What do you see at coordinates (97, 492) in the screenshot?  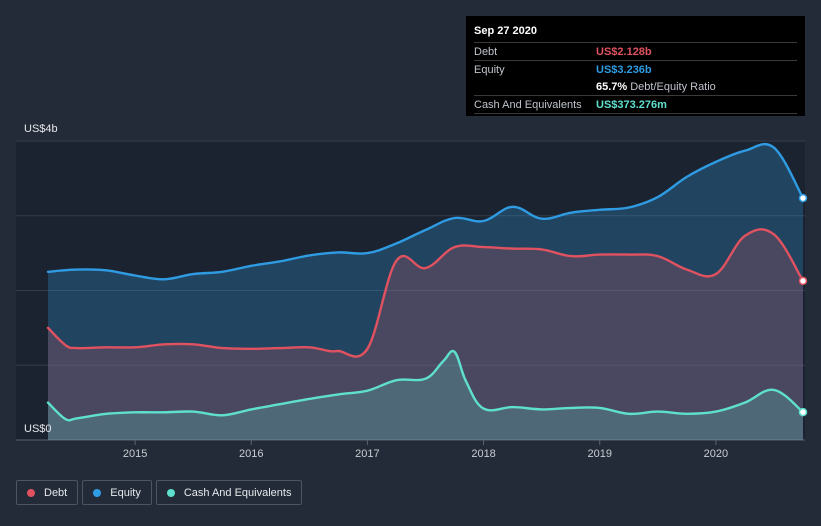 I see `legend-dot-equity` at bounding box center [97, 492].